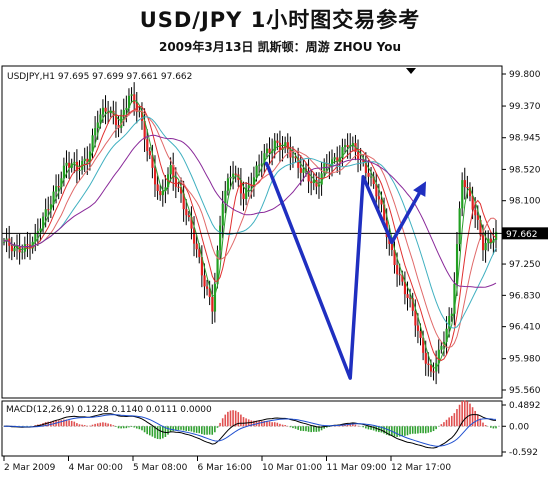  I want to click on price-tick-label: 96.410, so click(525, 328).